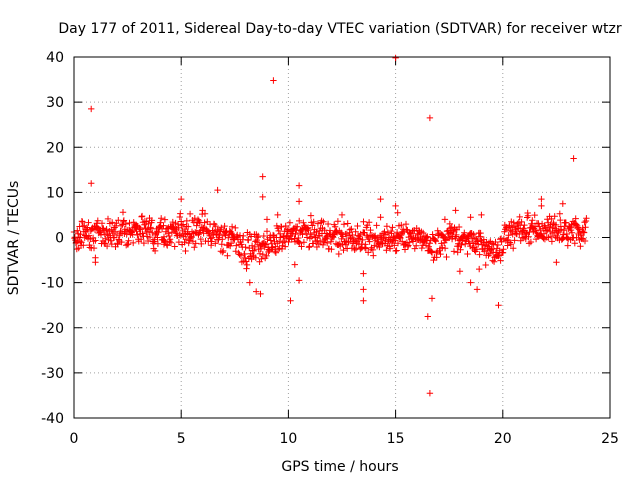 This screenshot has width=640, height=480. I want to click on x-tick-label: 5, so click(181, 439).